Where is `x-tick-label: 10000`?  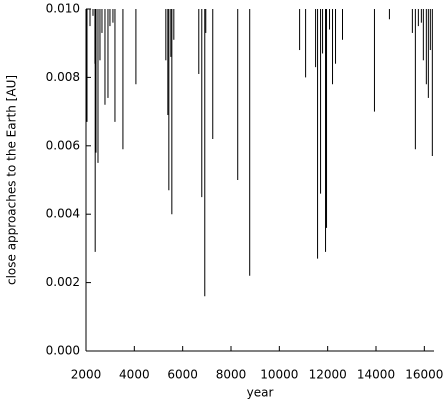 x-tick-label: 10000 is located at coordinates (279, 375).